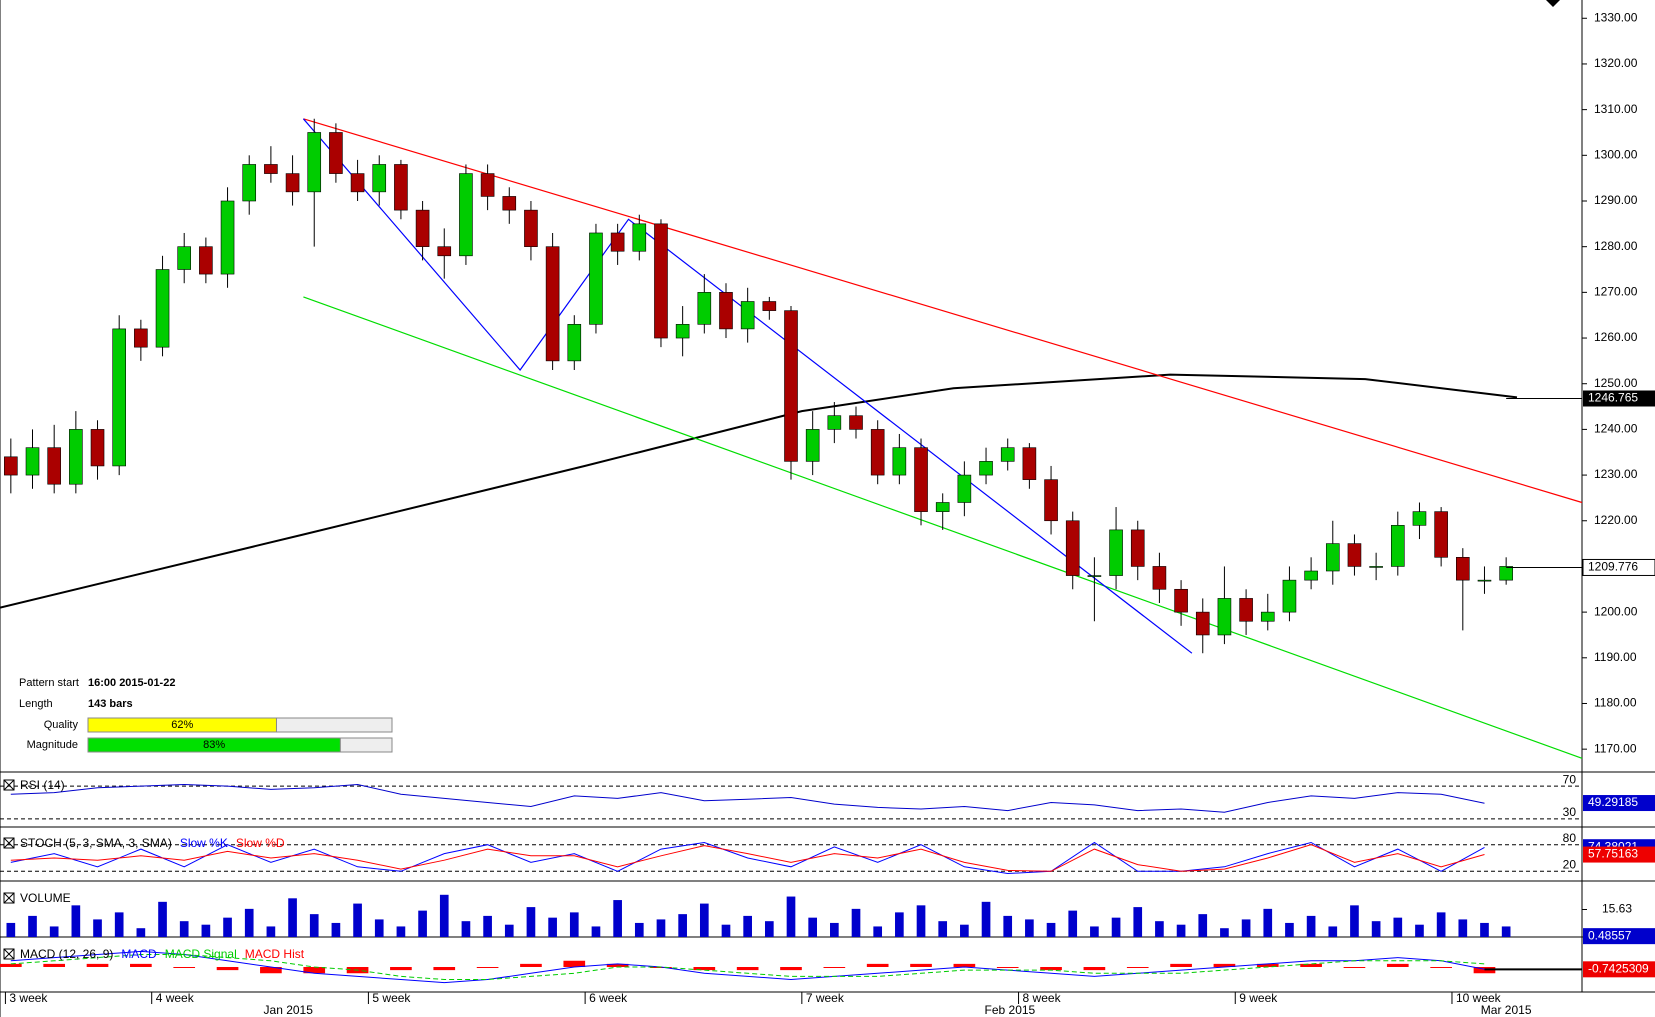 The image size is (1655, 1017). I want to click on value-label: 49.29185, so click(1613, 802).